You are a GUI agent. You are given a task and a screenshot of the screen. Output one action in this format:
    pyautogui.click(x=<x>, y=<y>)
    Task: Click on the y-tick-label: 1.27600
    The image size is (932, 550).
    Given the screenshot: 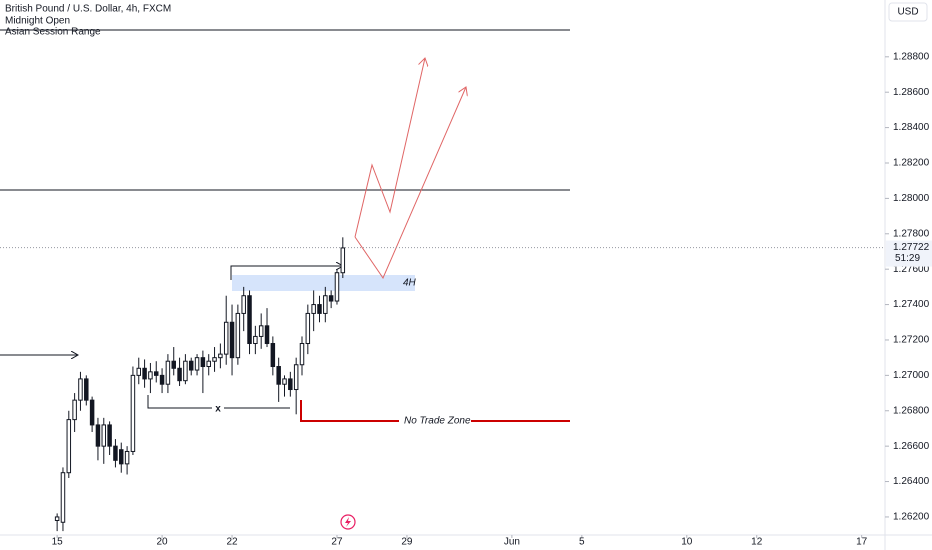 What is the action you would take?
    pyautogui.click(x=911, y=269)
    